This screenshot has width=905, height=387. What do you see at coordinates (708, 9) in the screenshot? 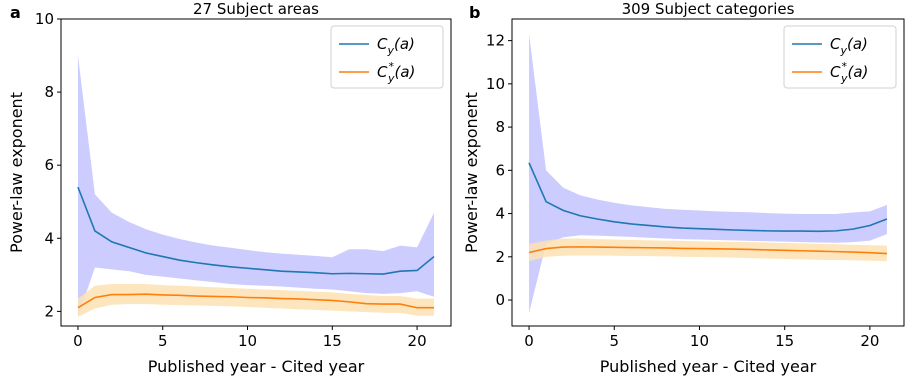
I see `panel-title: 309 Subject categories` at bounding box center [708, 9].